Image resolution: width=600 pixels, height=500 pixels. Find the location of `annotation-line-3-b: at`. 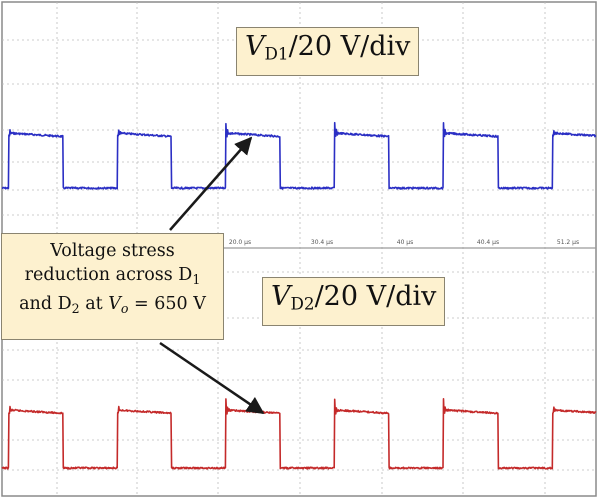

annotation-line-3-b: at is located at coordinates (94, 303).